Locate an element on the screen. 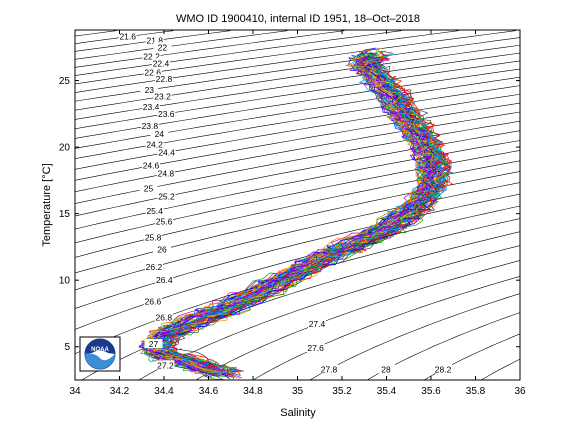 This screenshot has width=576, height=432. isopycnal-label: 25.6 is located at coordinates (164, 222).